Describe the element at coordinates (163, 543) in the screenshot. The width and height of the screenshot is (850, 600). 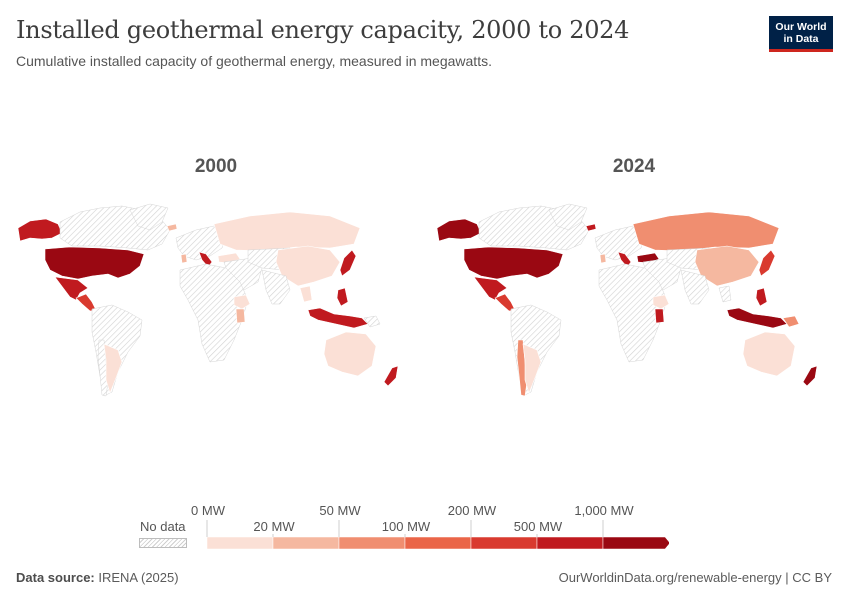
I see `legend-no-data-swatch` at that location.